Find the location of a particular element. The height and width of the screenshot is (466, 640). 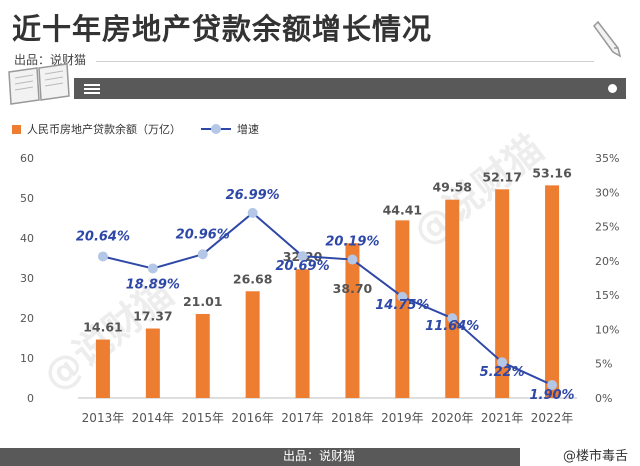

y-left-tick-label: 50 is located at coordinates (27, 198).